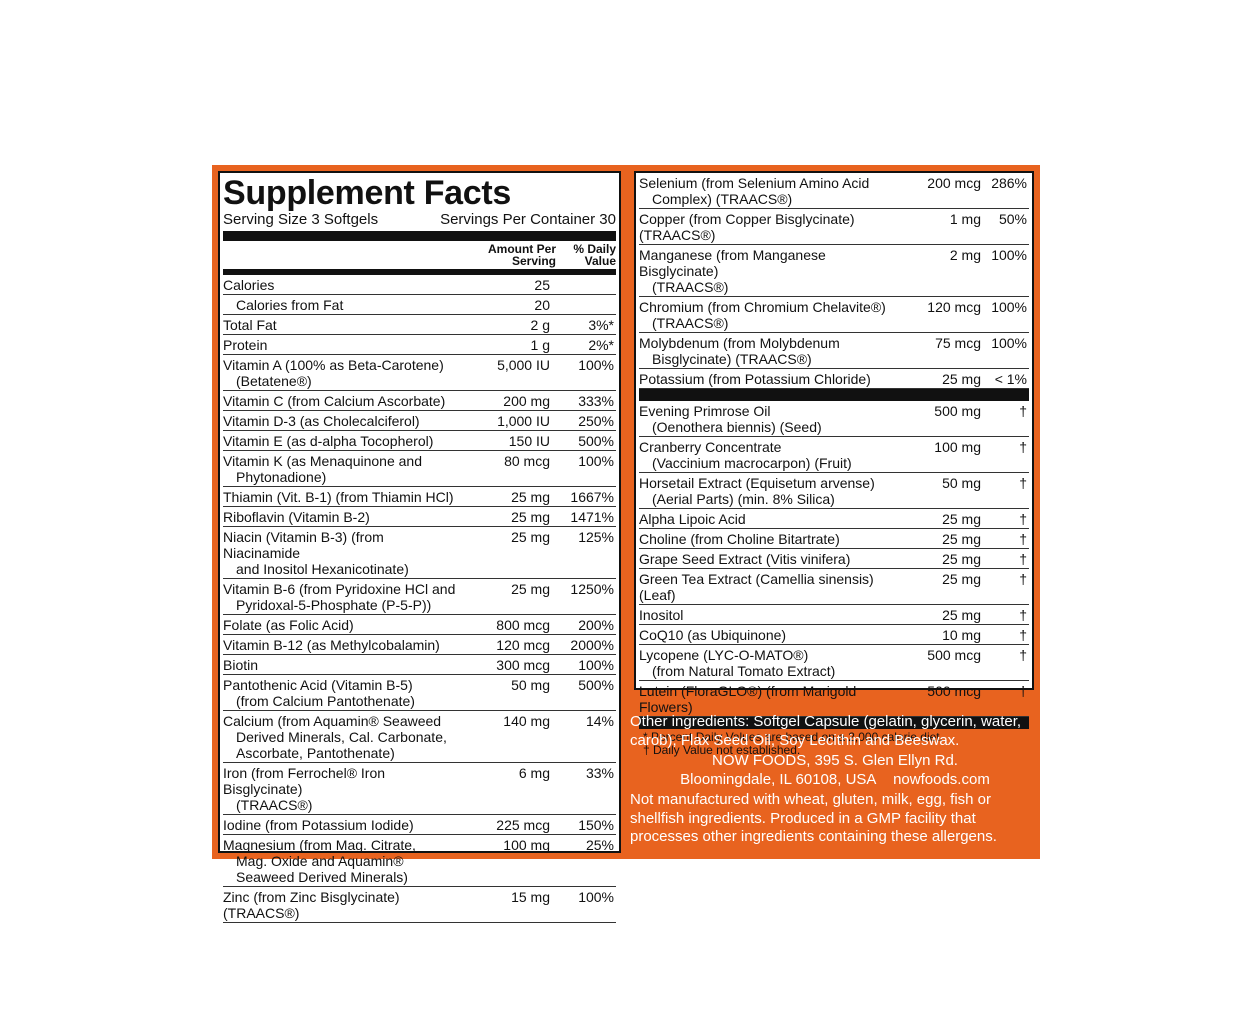 The image size is (1252, 1024). What do you see at coordinates (596, 421) in the screenshot?
I see `nutrient-daily-value: 250%` at bounding box center [596, 421].